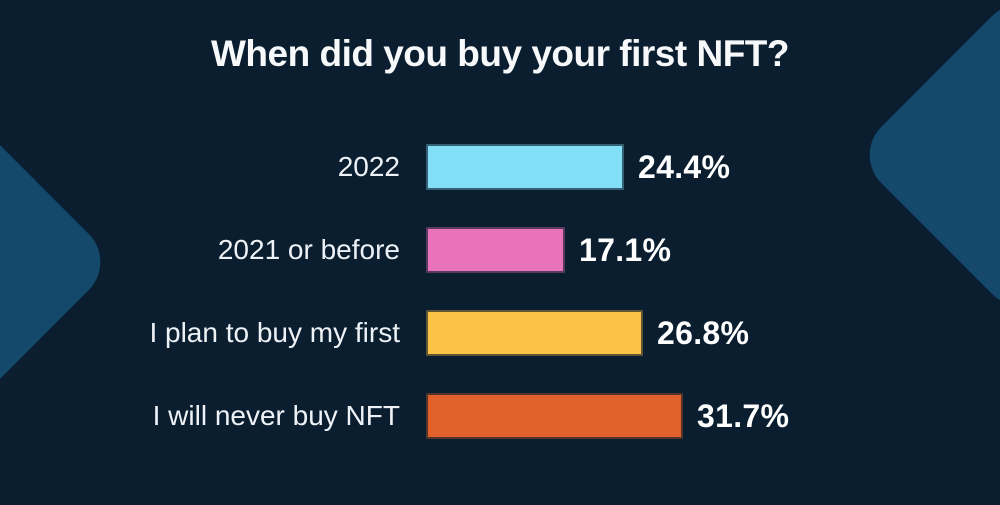  I want to click on chart-row: 2022 24.4%, so click(500, 167).